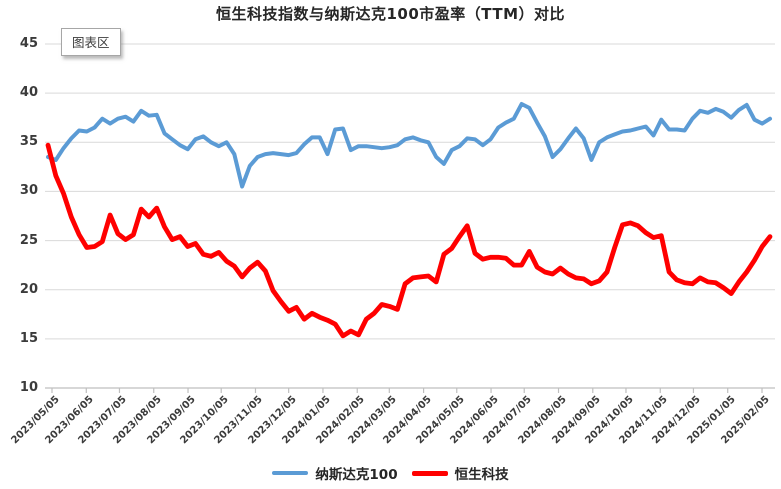 This screenshot has width=781, height=489. What do you see at coordinates (481, 475) in the screenshot?
I see `legend-label-hstech: 恒生科技` at bounding box center [481, 475].